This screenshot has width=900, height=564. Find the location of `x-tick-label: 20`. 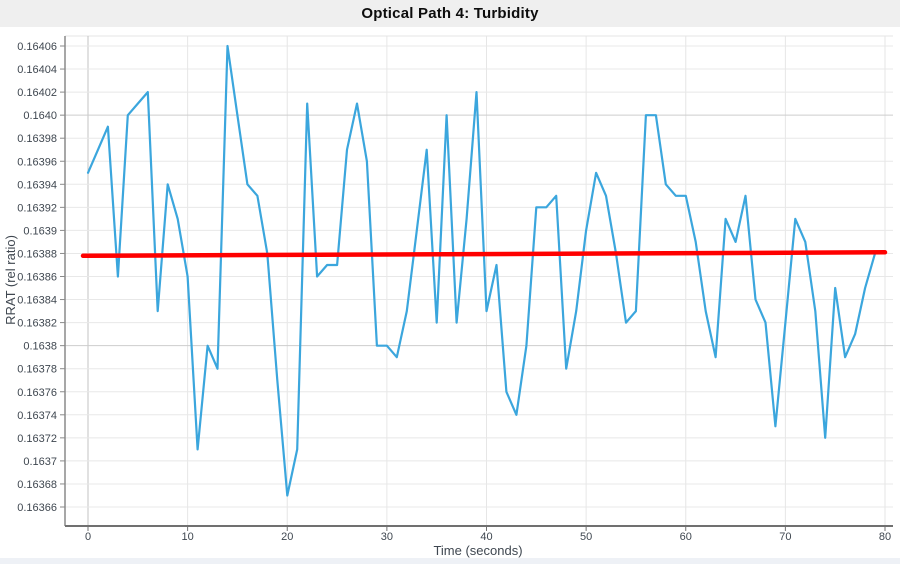

x-tick-label: 20 is located at coordinates (287, 537).